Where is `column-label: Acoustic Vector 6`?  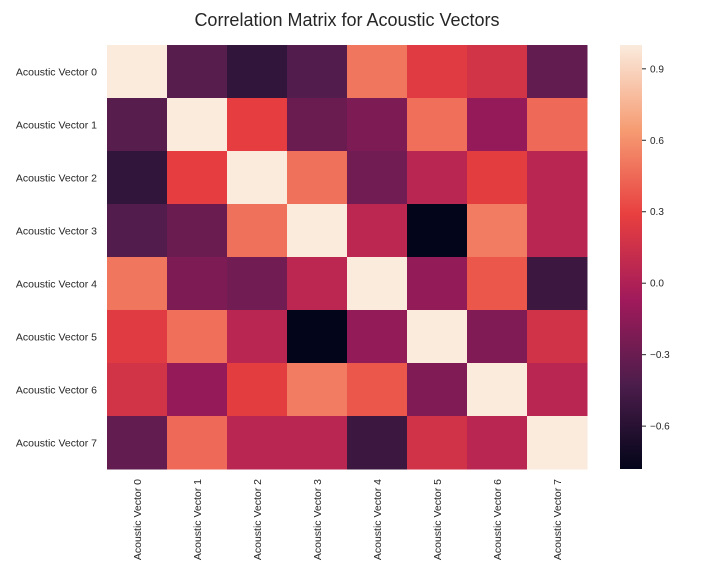 column-label: Acoustic Vector 6 is located at coordinates (498, 519).